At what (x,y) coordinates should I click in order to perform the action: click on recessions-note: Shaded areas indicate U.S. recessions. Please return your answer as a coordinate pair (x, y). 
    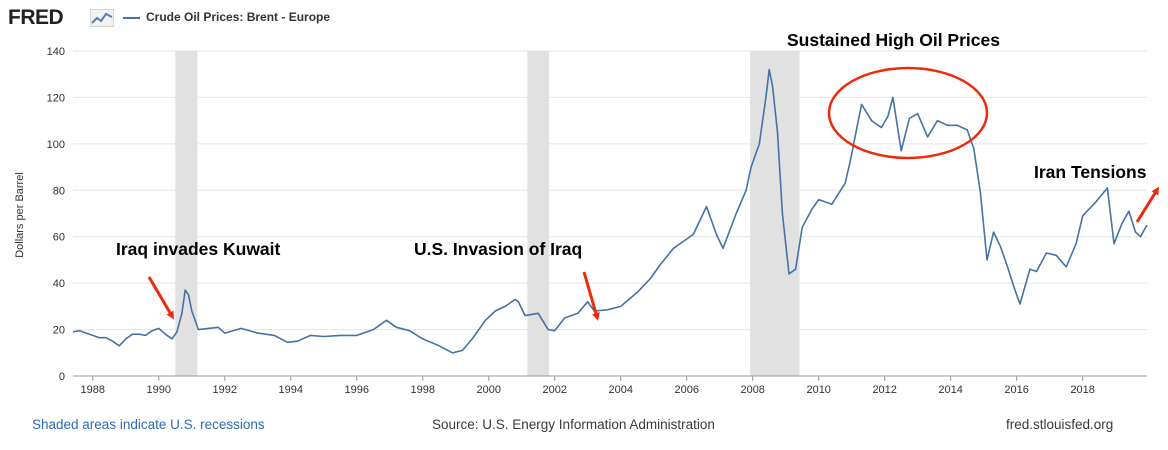
    Looking at the image, I should click on (148, 424).